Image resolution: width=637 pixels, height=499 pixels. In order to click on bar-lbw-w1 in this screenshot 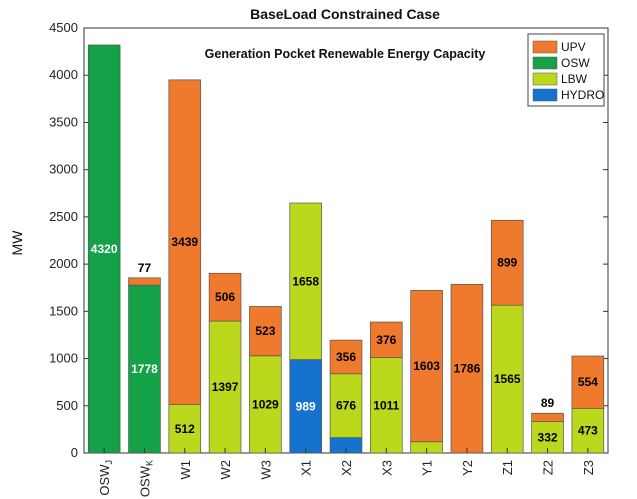, I will do `click(185, 429)`.